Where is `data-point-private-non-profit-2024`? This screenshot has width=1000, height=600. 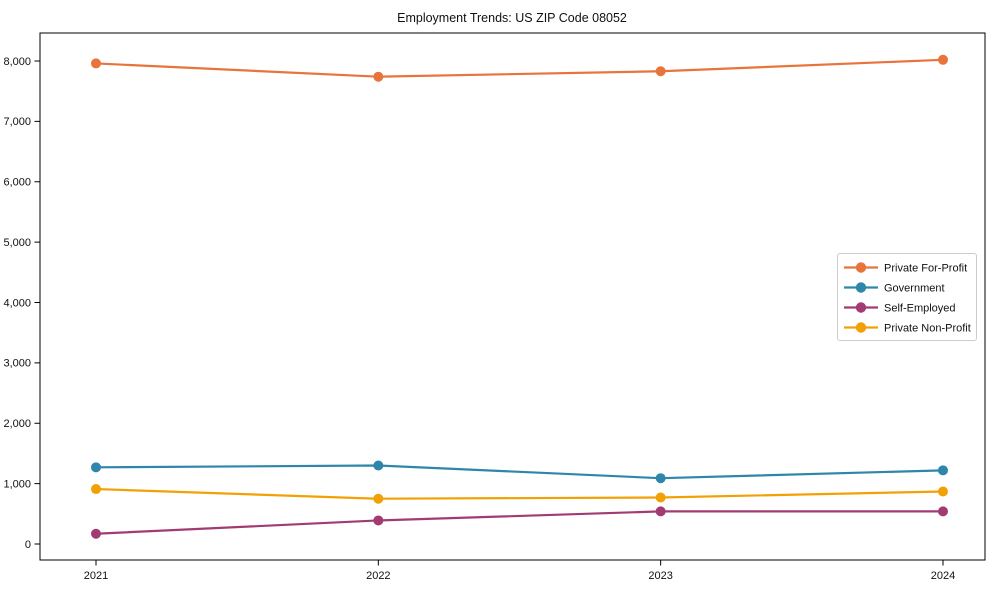 data-point-private-non-profit-2024 is located at coordinates (943, 491).